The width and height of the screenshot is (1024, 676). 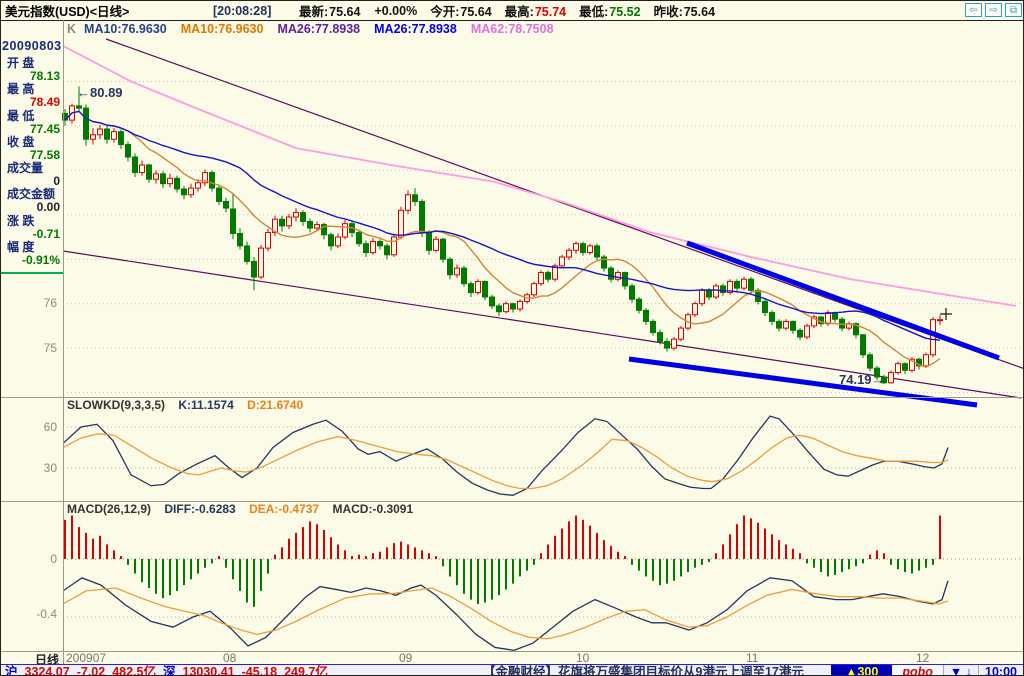 What do you see at coordinates (56, 181) in the screenshot?
I see `field-value: 0` at bounding box center [56, 181].